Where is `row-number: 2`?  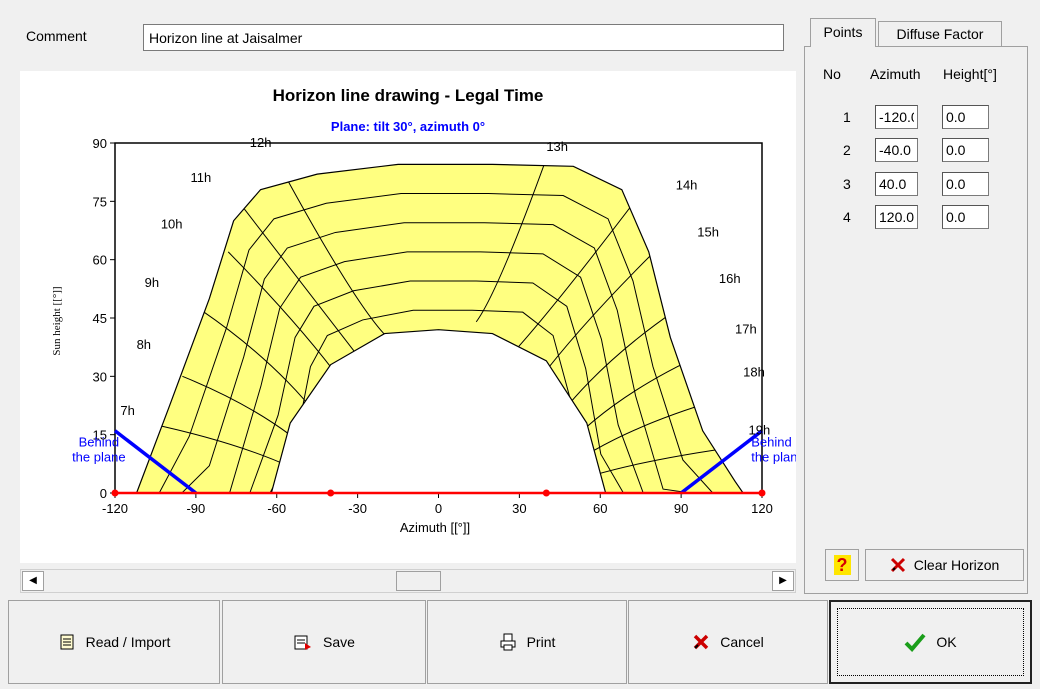 row-number: 2 is located at coordinates (847, 150).